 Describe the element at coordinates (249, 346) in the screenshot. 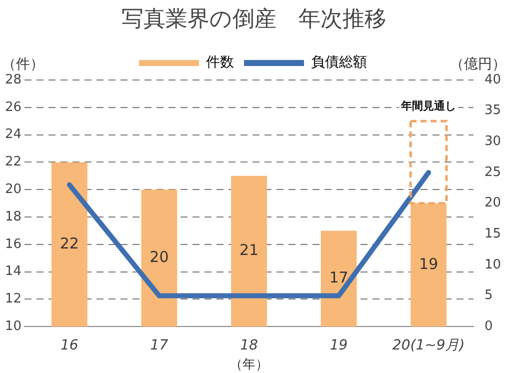

I see `x-tick-label: 18` at that location.